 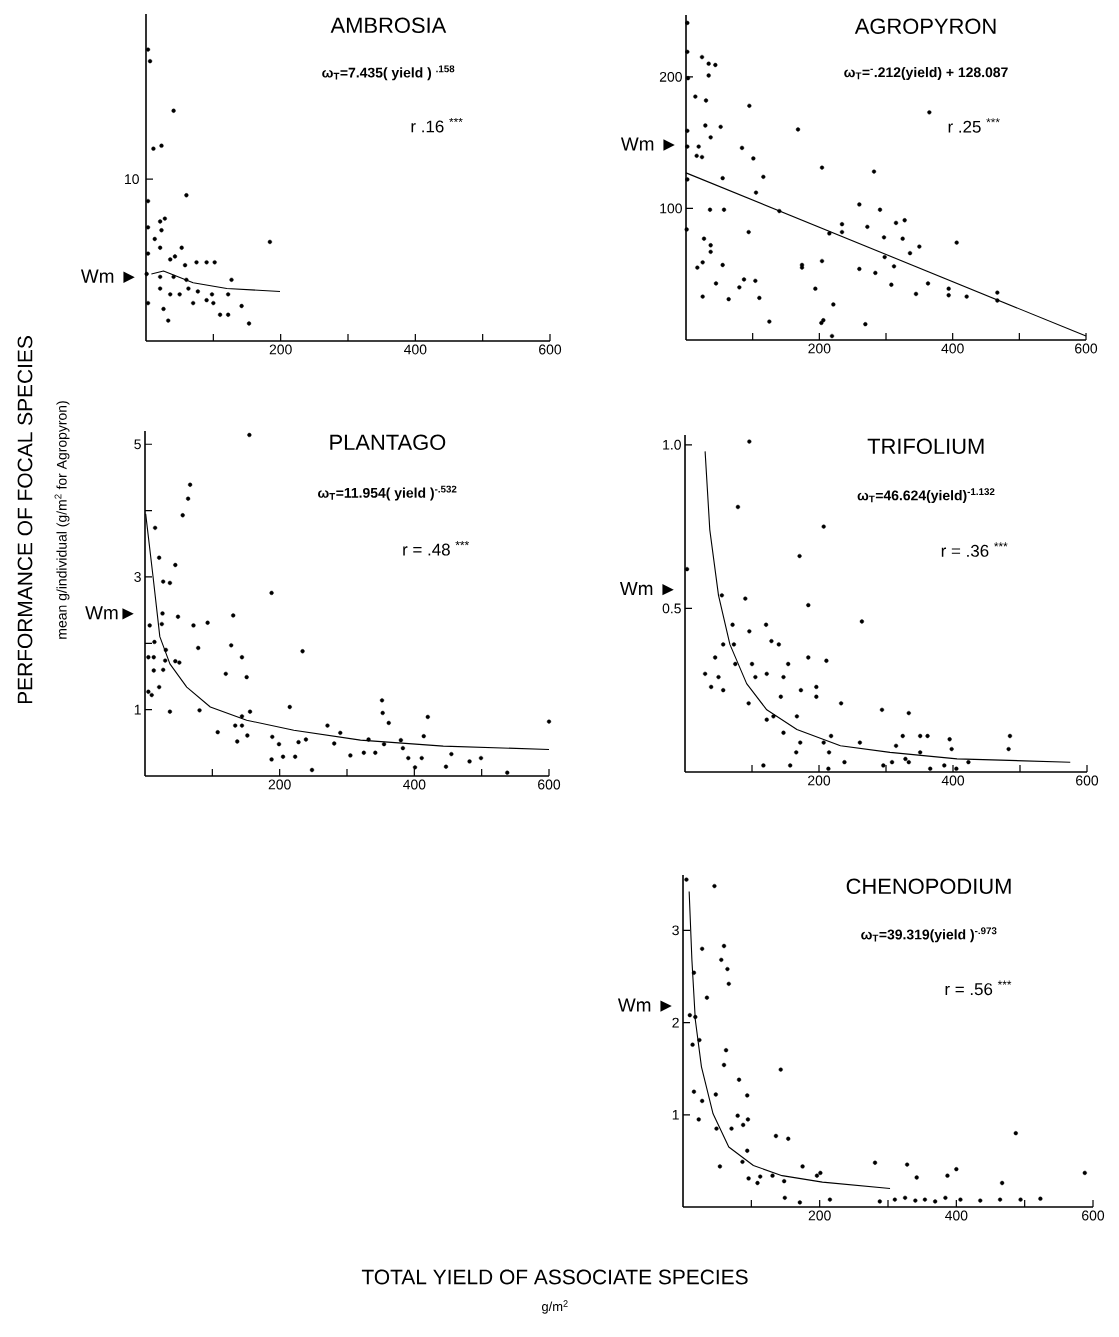 I want to click on y-tick-label: 1.0, so click(x=672, y=444).